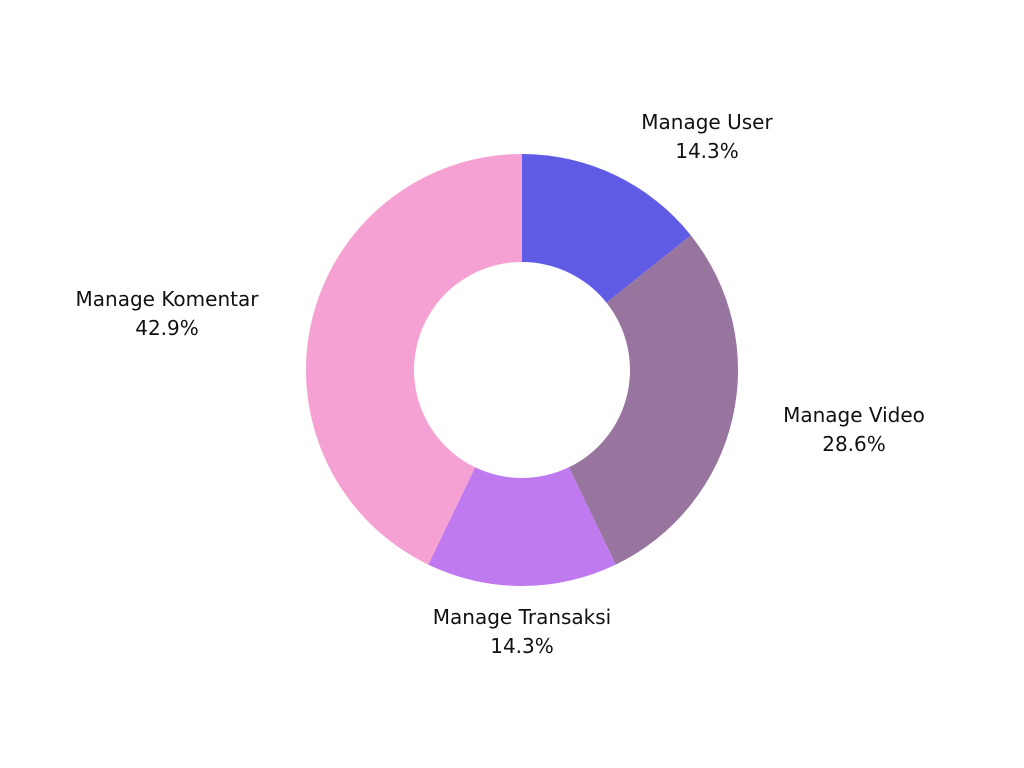 This screenshot has width=1024, height=768. What do you see at coordinates (168, 313) in the screenshot?
I see `slice-label-group: Manage Komentar 42.9%` at bounding box center [168, 313].